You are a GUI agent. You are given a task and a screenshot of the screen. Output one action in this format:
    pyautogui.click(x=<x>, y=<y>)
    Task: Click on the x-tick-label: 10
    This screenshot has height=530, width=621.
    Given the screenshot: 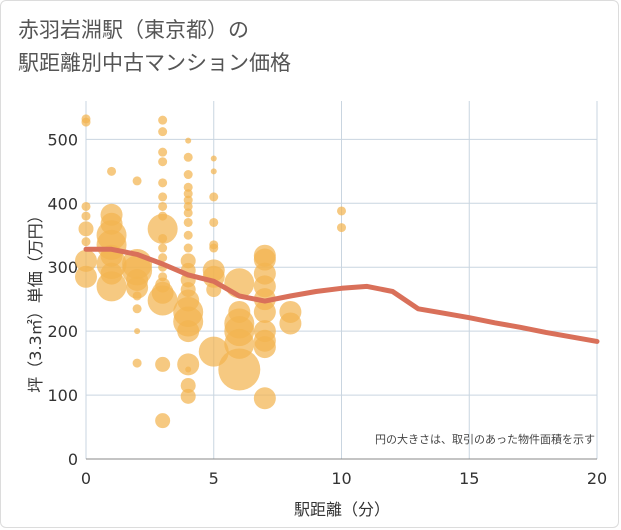 What is the action you would take?
    pyautogui.click(x=341, y=478)
    